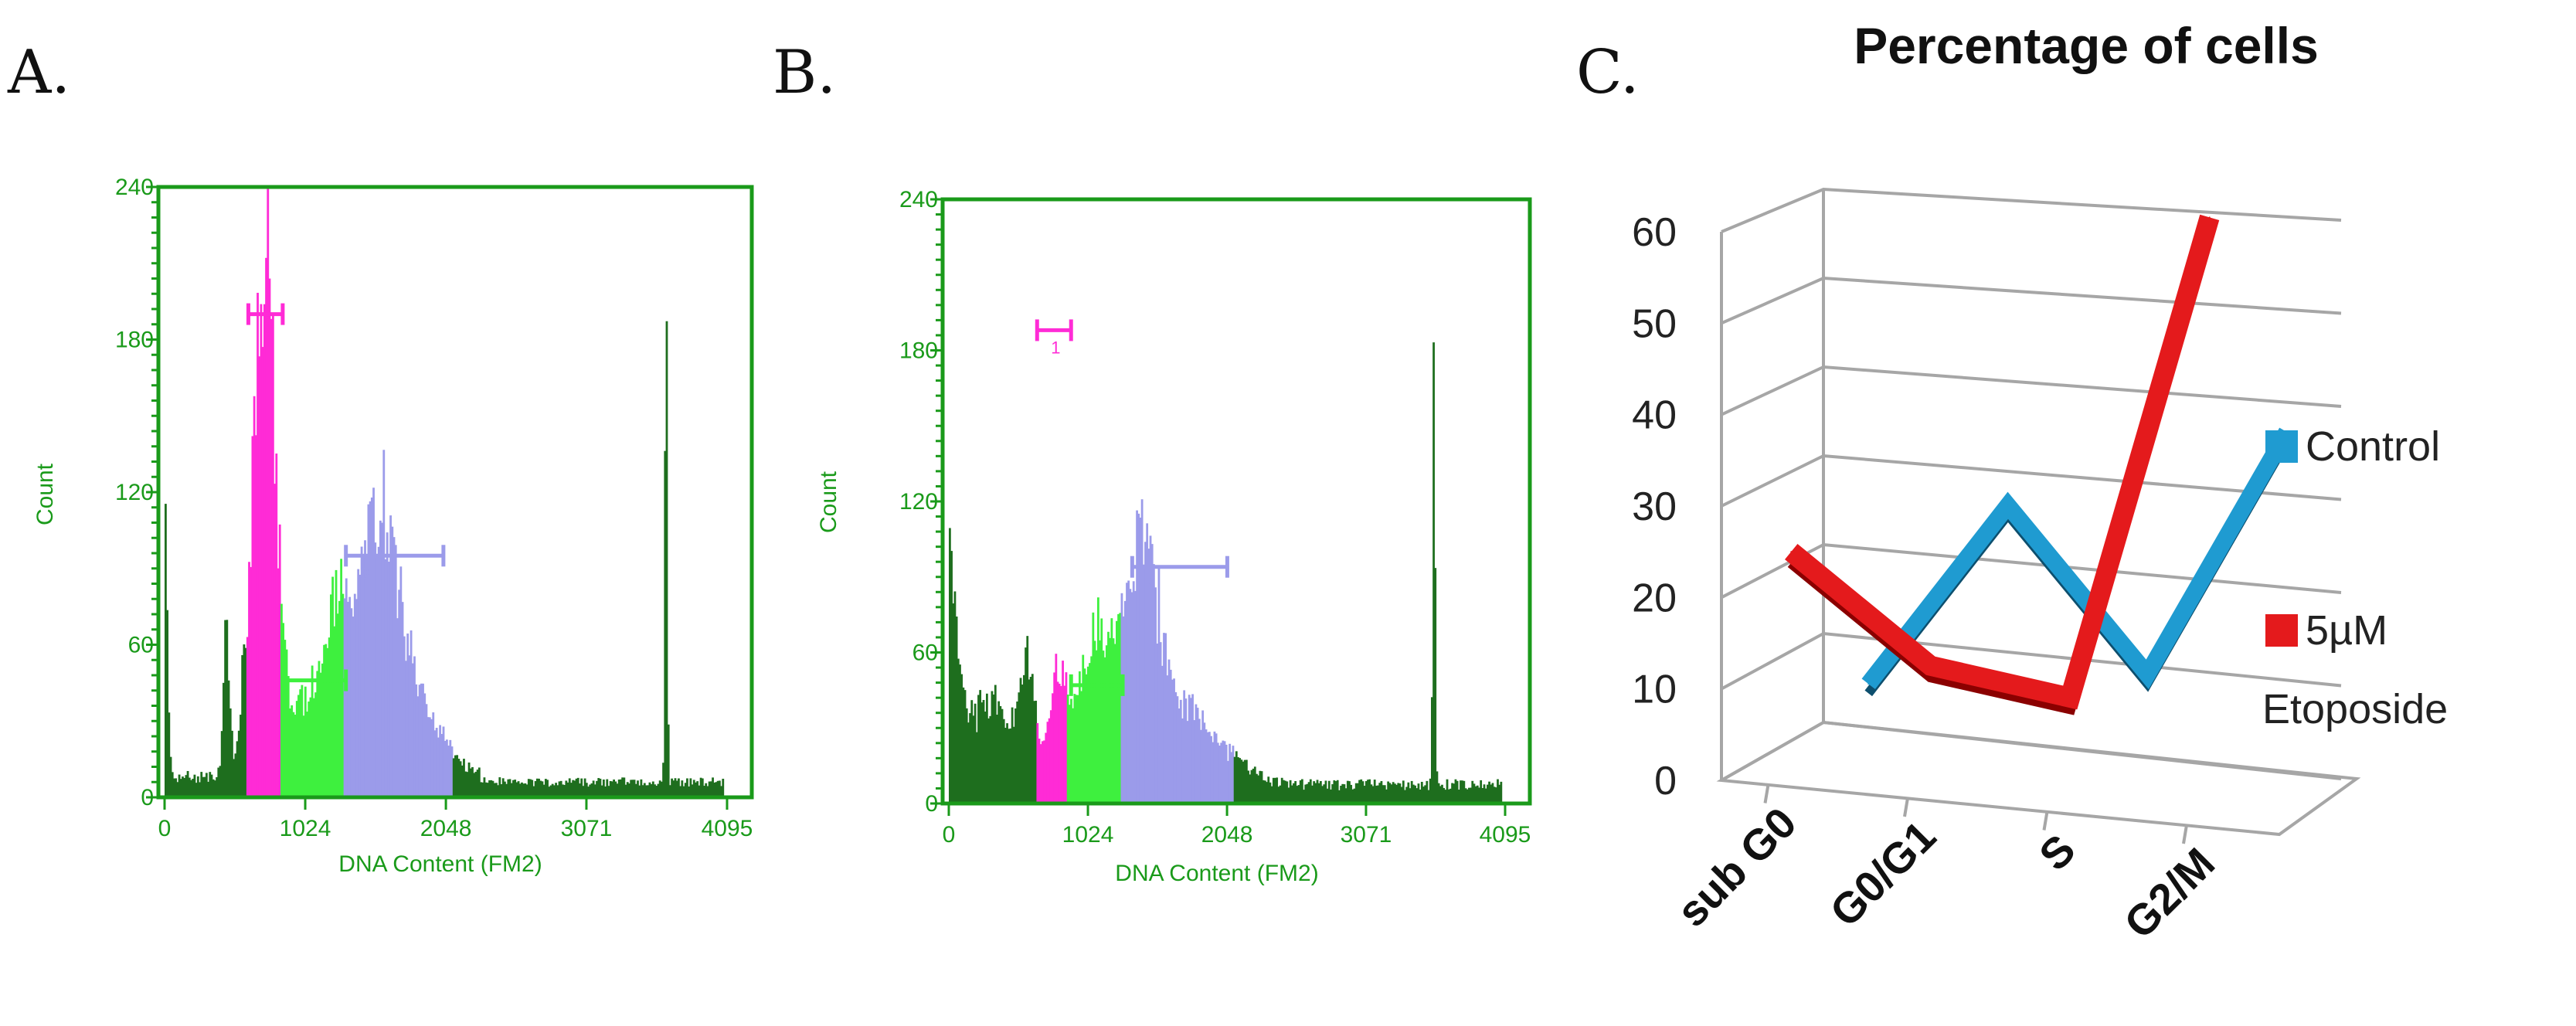 The height and width of the screenshot is (1026, 2576). What do you see at coordinates (587, 828) in the screenshot?
I see `histogram-a-x-tick-label: 3071` at bounding box center [587, 828].